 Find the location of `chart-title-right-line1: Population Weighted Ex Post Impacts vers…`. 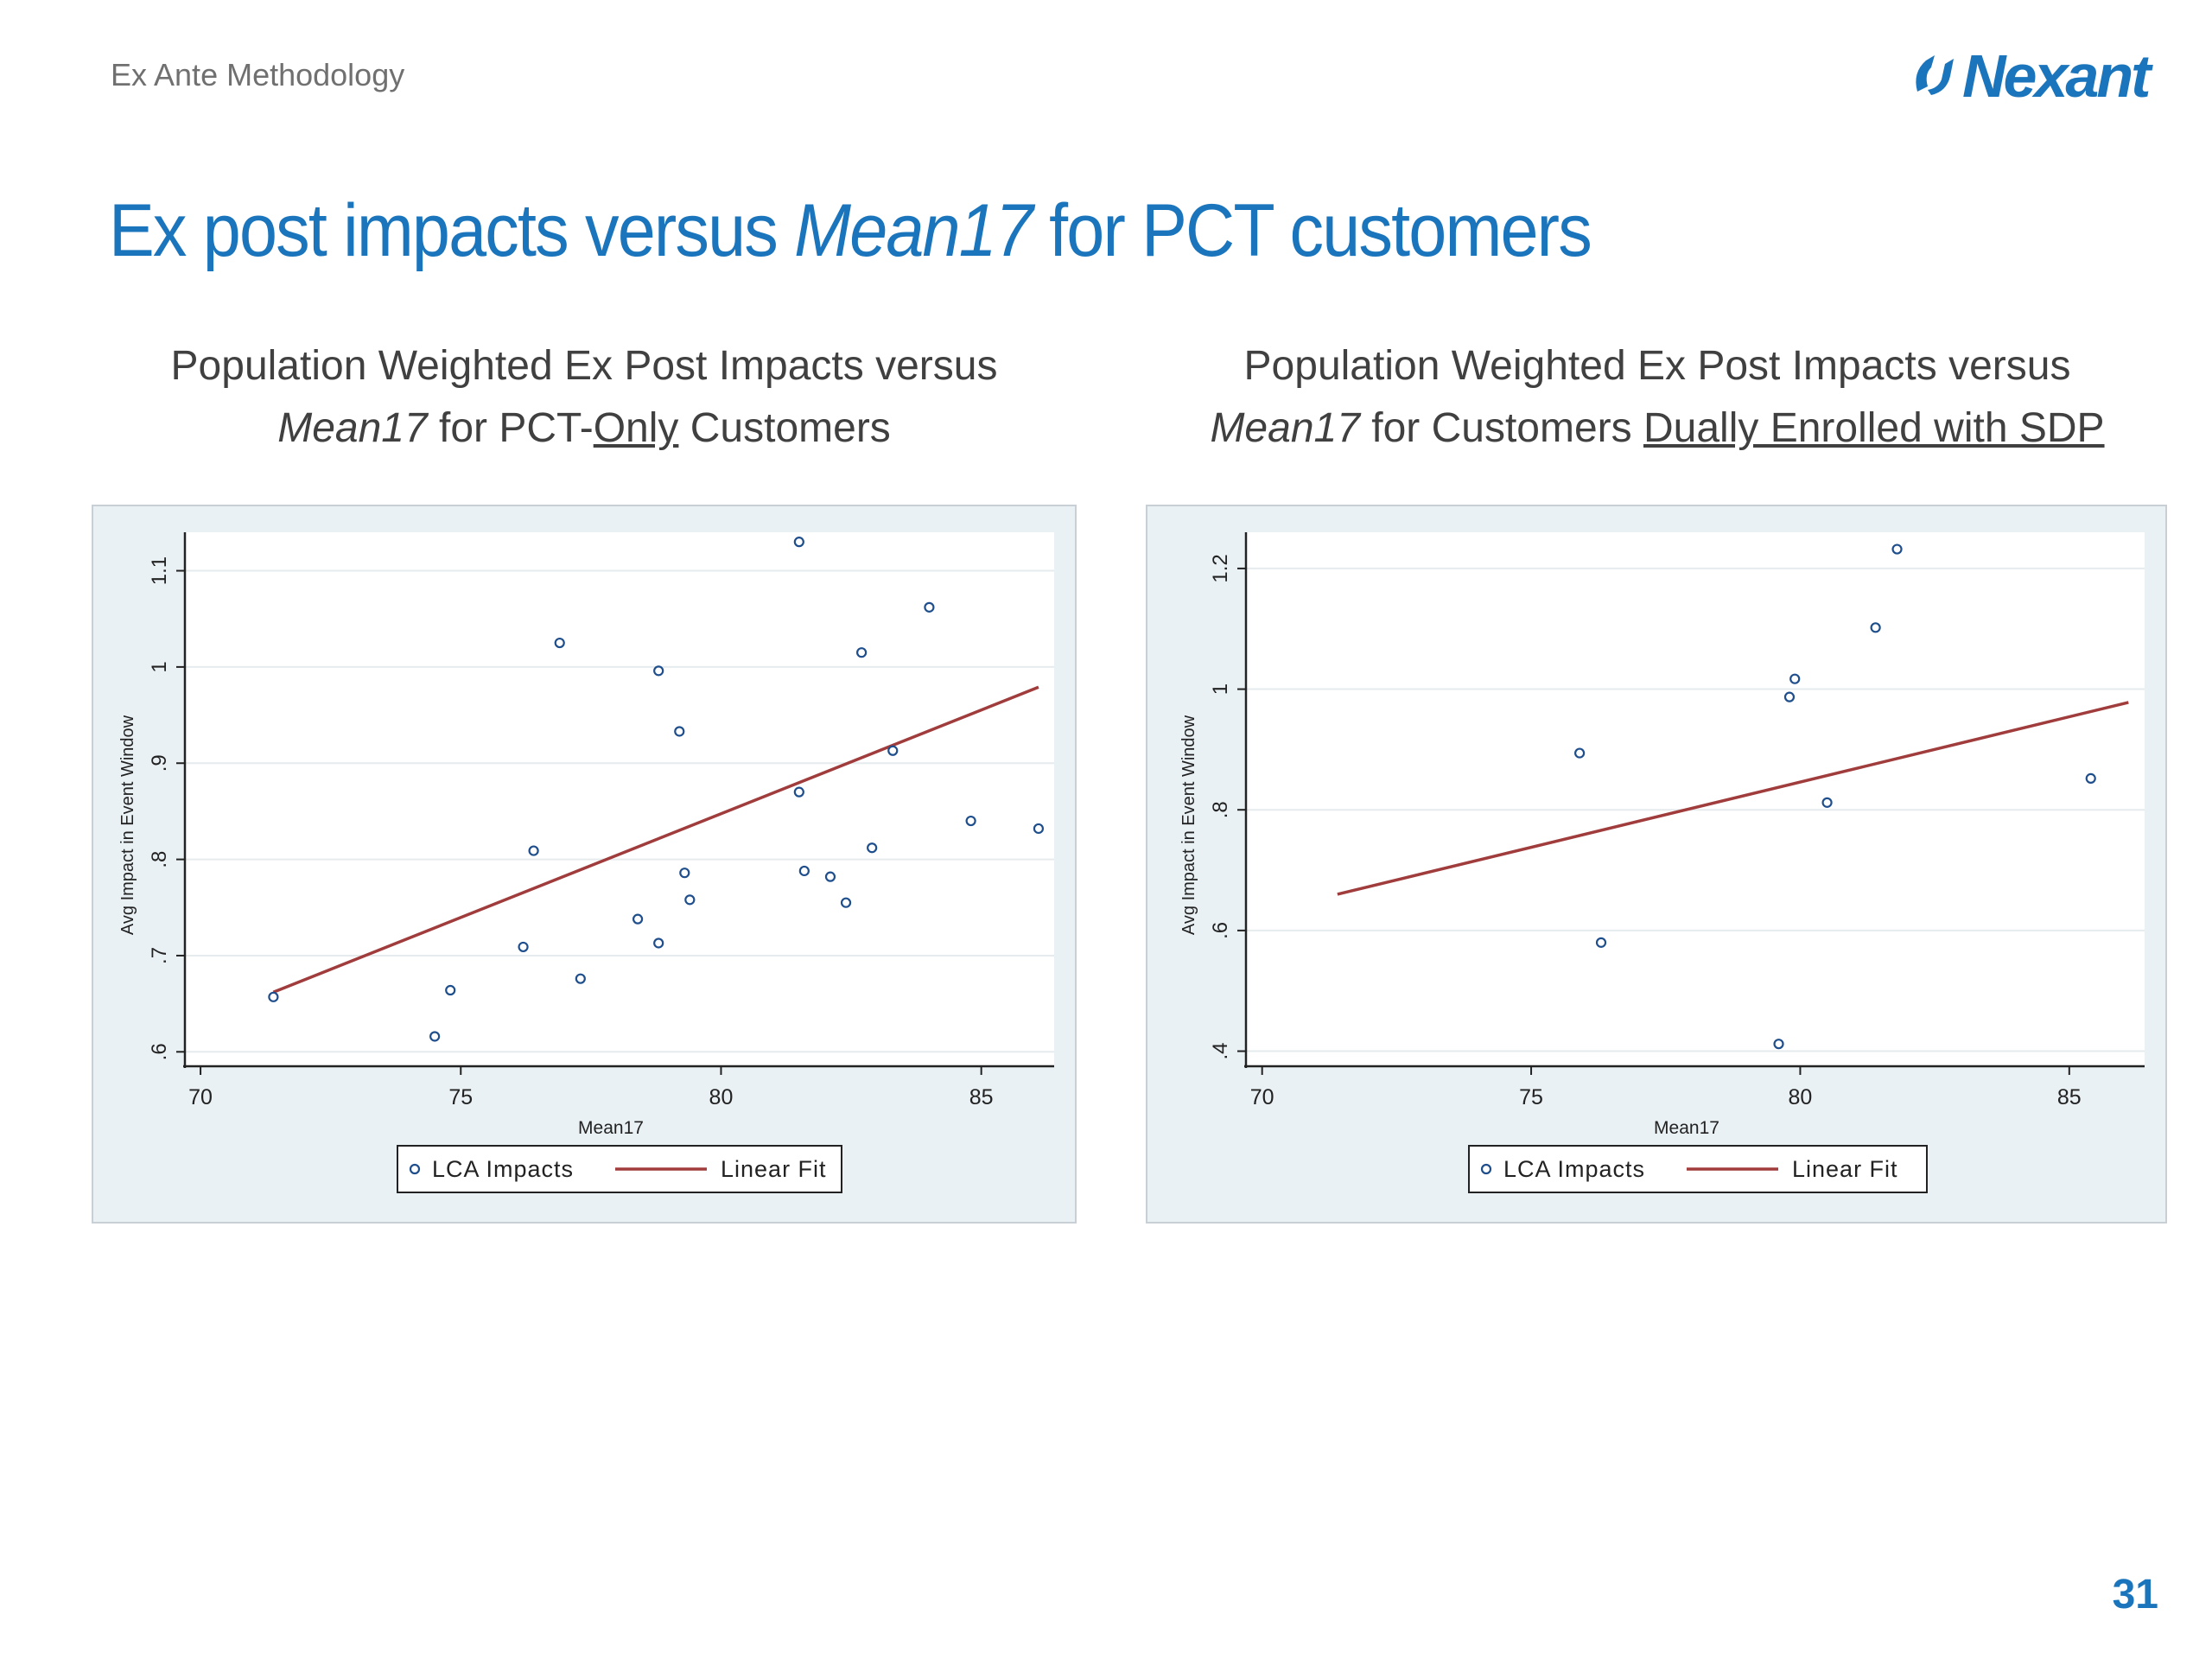

chart-title-right-line1: Population Weighted Ex Post Impacts vers… is located at coordinates (1657, 366).